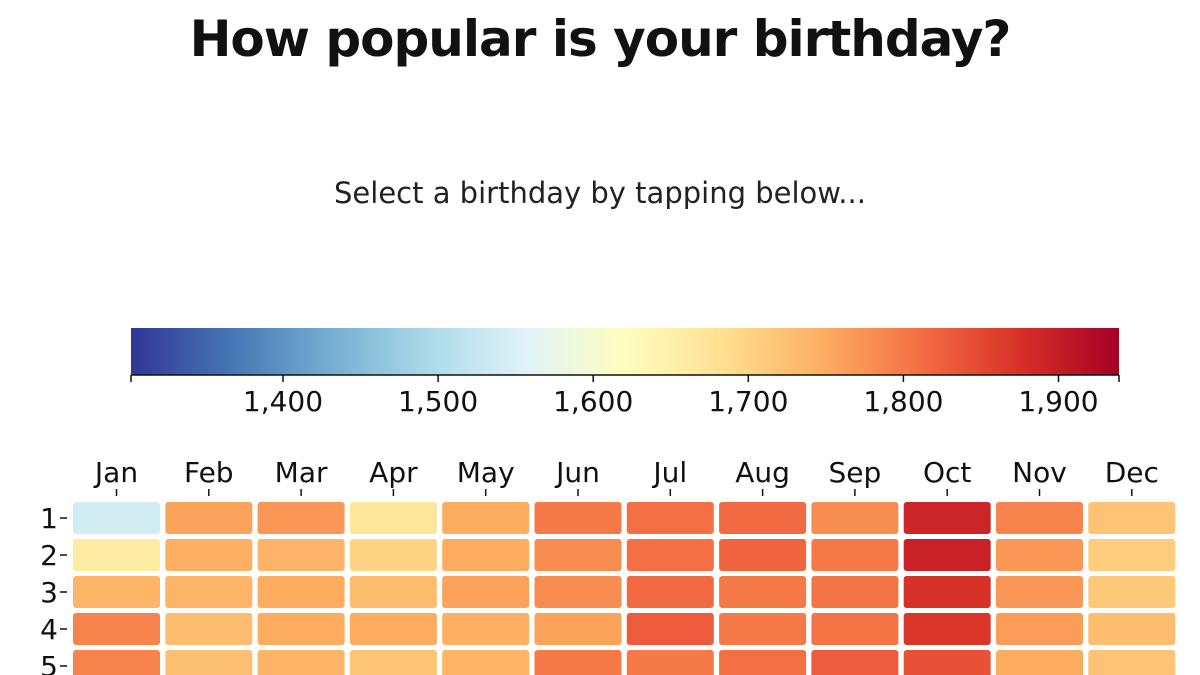  I want to click on colorbar-tick-label: 1,600, so click(593, 401).